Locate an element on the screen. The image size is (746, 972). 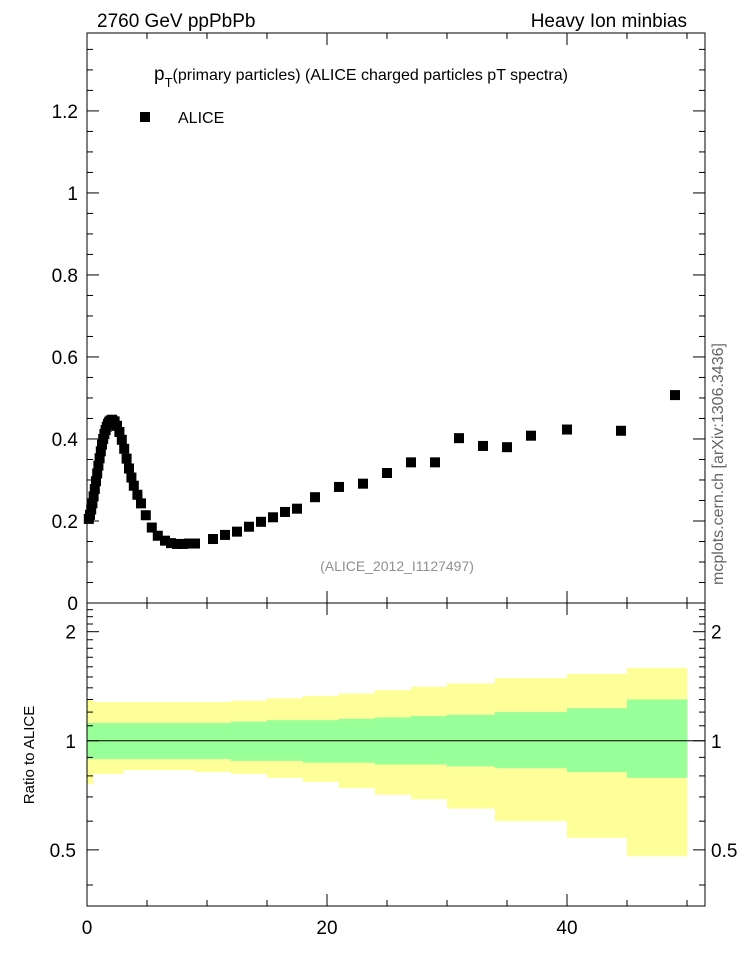
x-tick-labels: 0 20 40 is located at coordinates (330, 928).